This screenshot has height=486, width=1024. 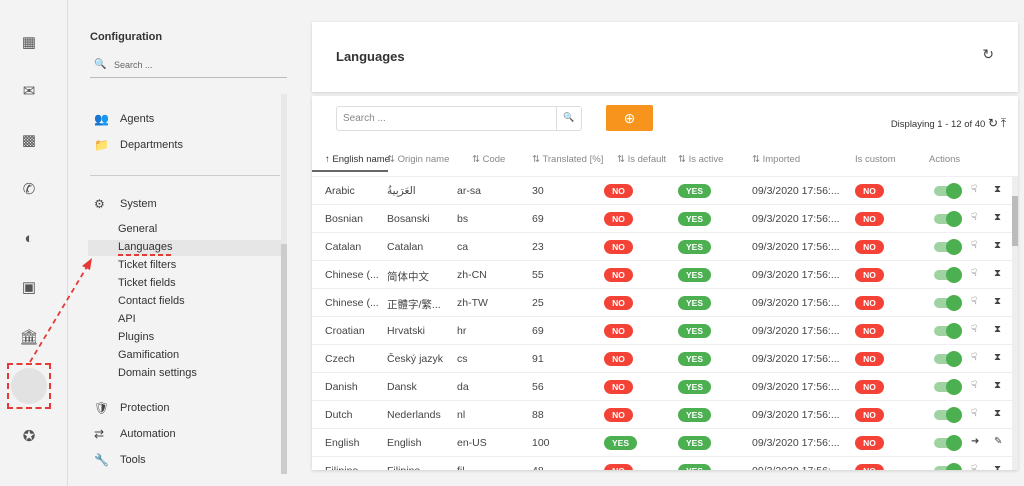 I want to click on contacts-icon: ▣, so click(x=29, y=287).